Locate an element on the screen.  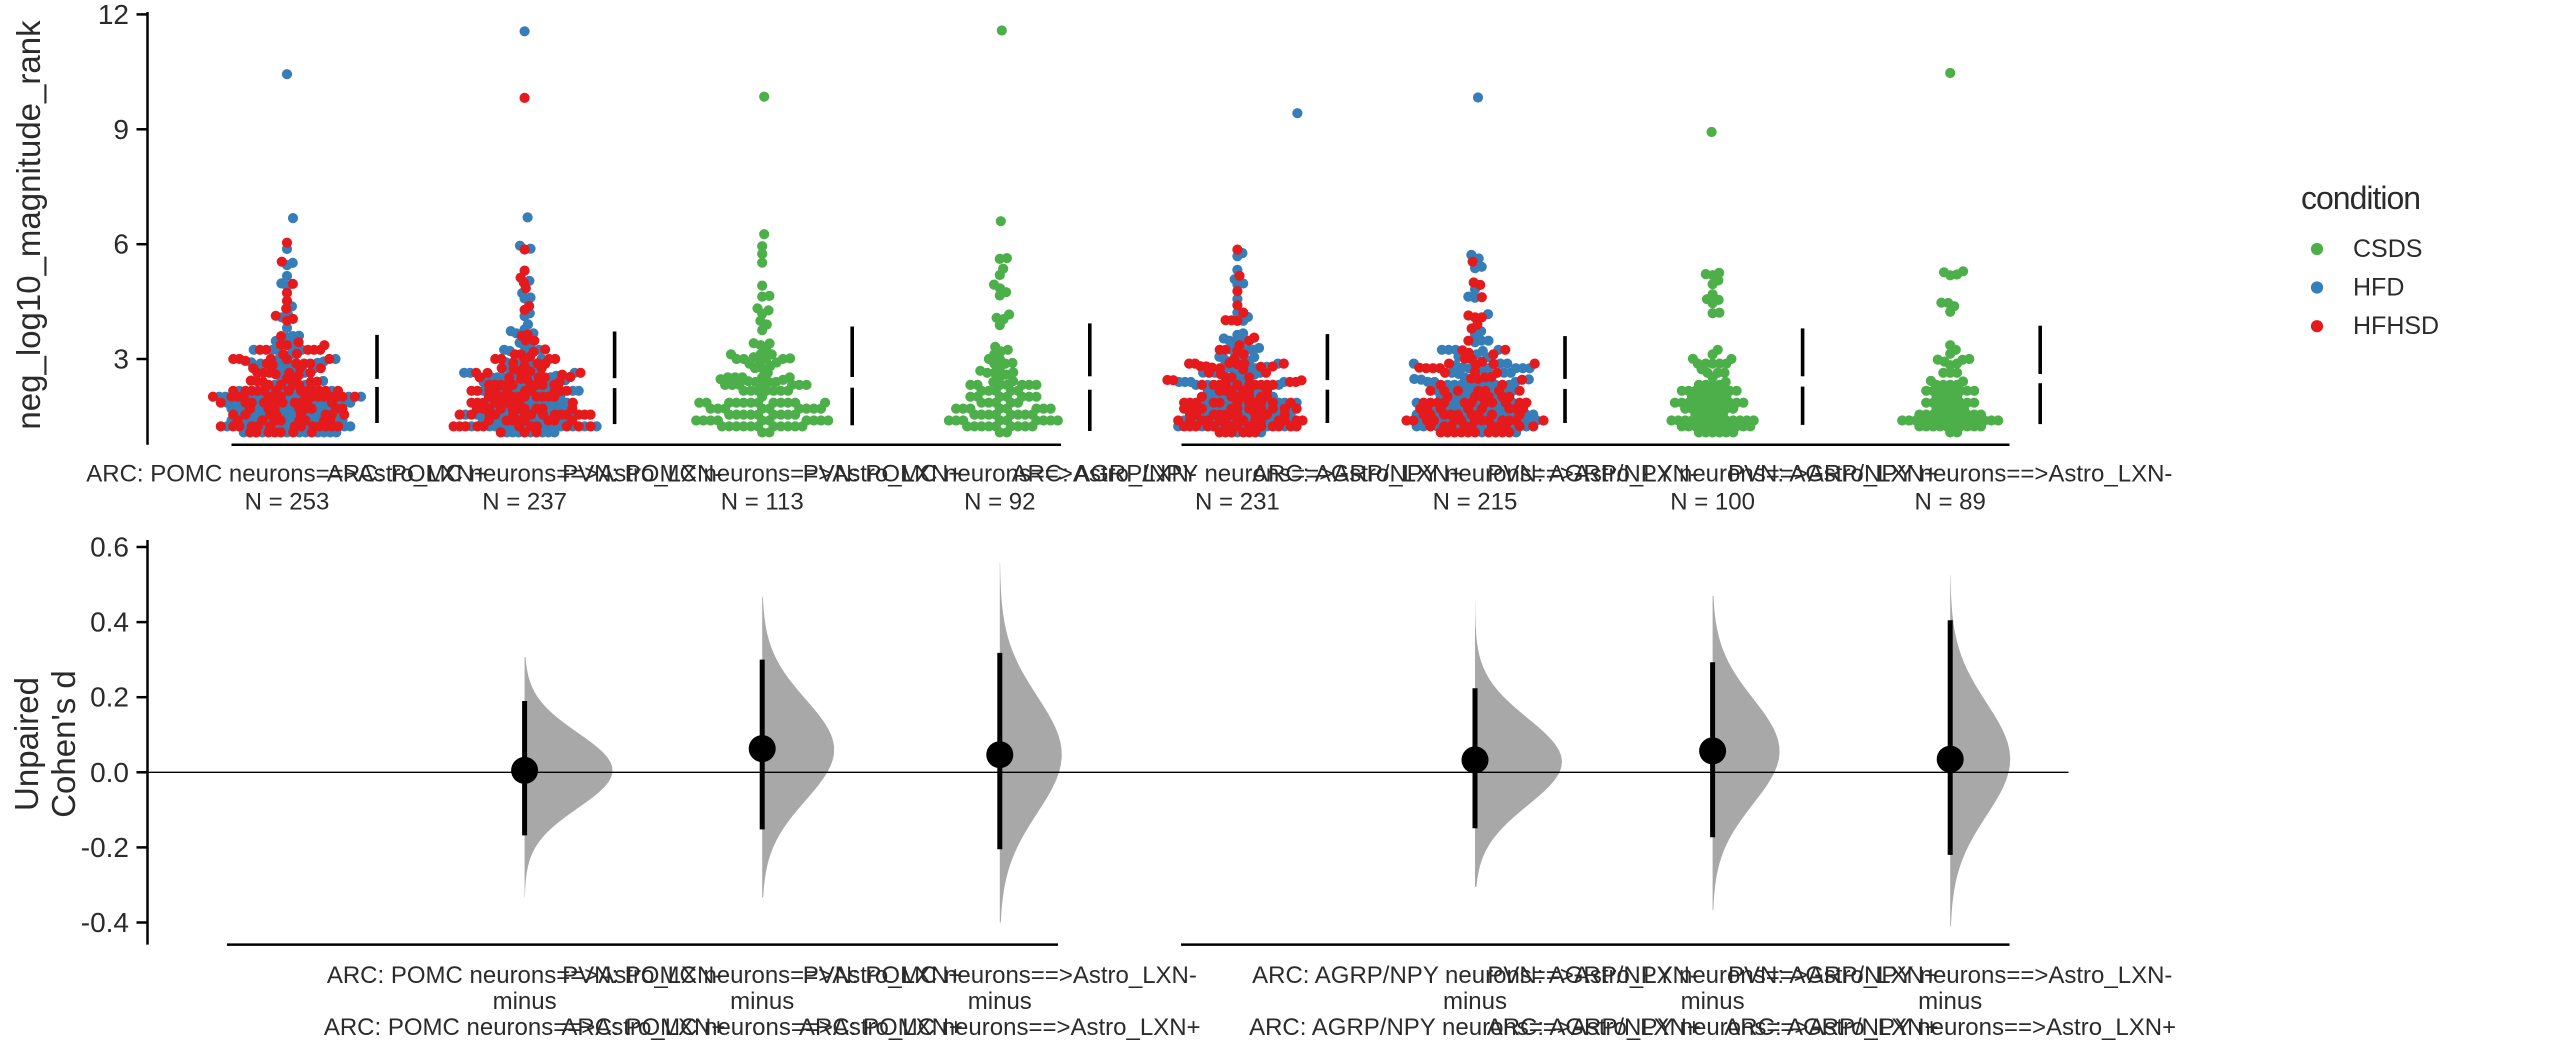
svg-text: Cohen's d is located at coordinates (63, 744).